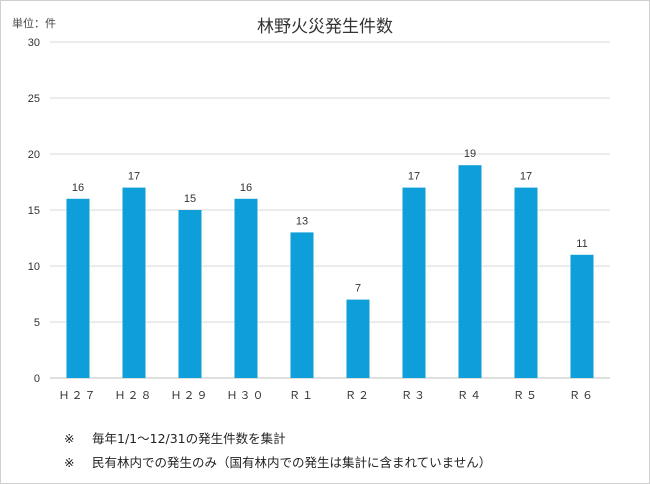 The height and width of the screenshot is (484, 650). I want to click on data-label: 11, so click(581, 244).